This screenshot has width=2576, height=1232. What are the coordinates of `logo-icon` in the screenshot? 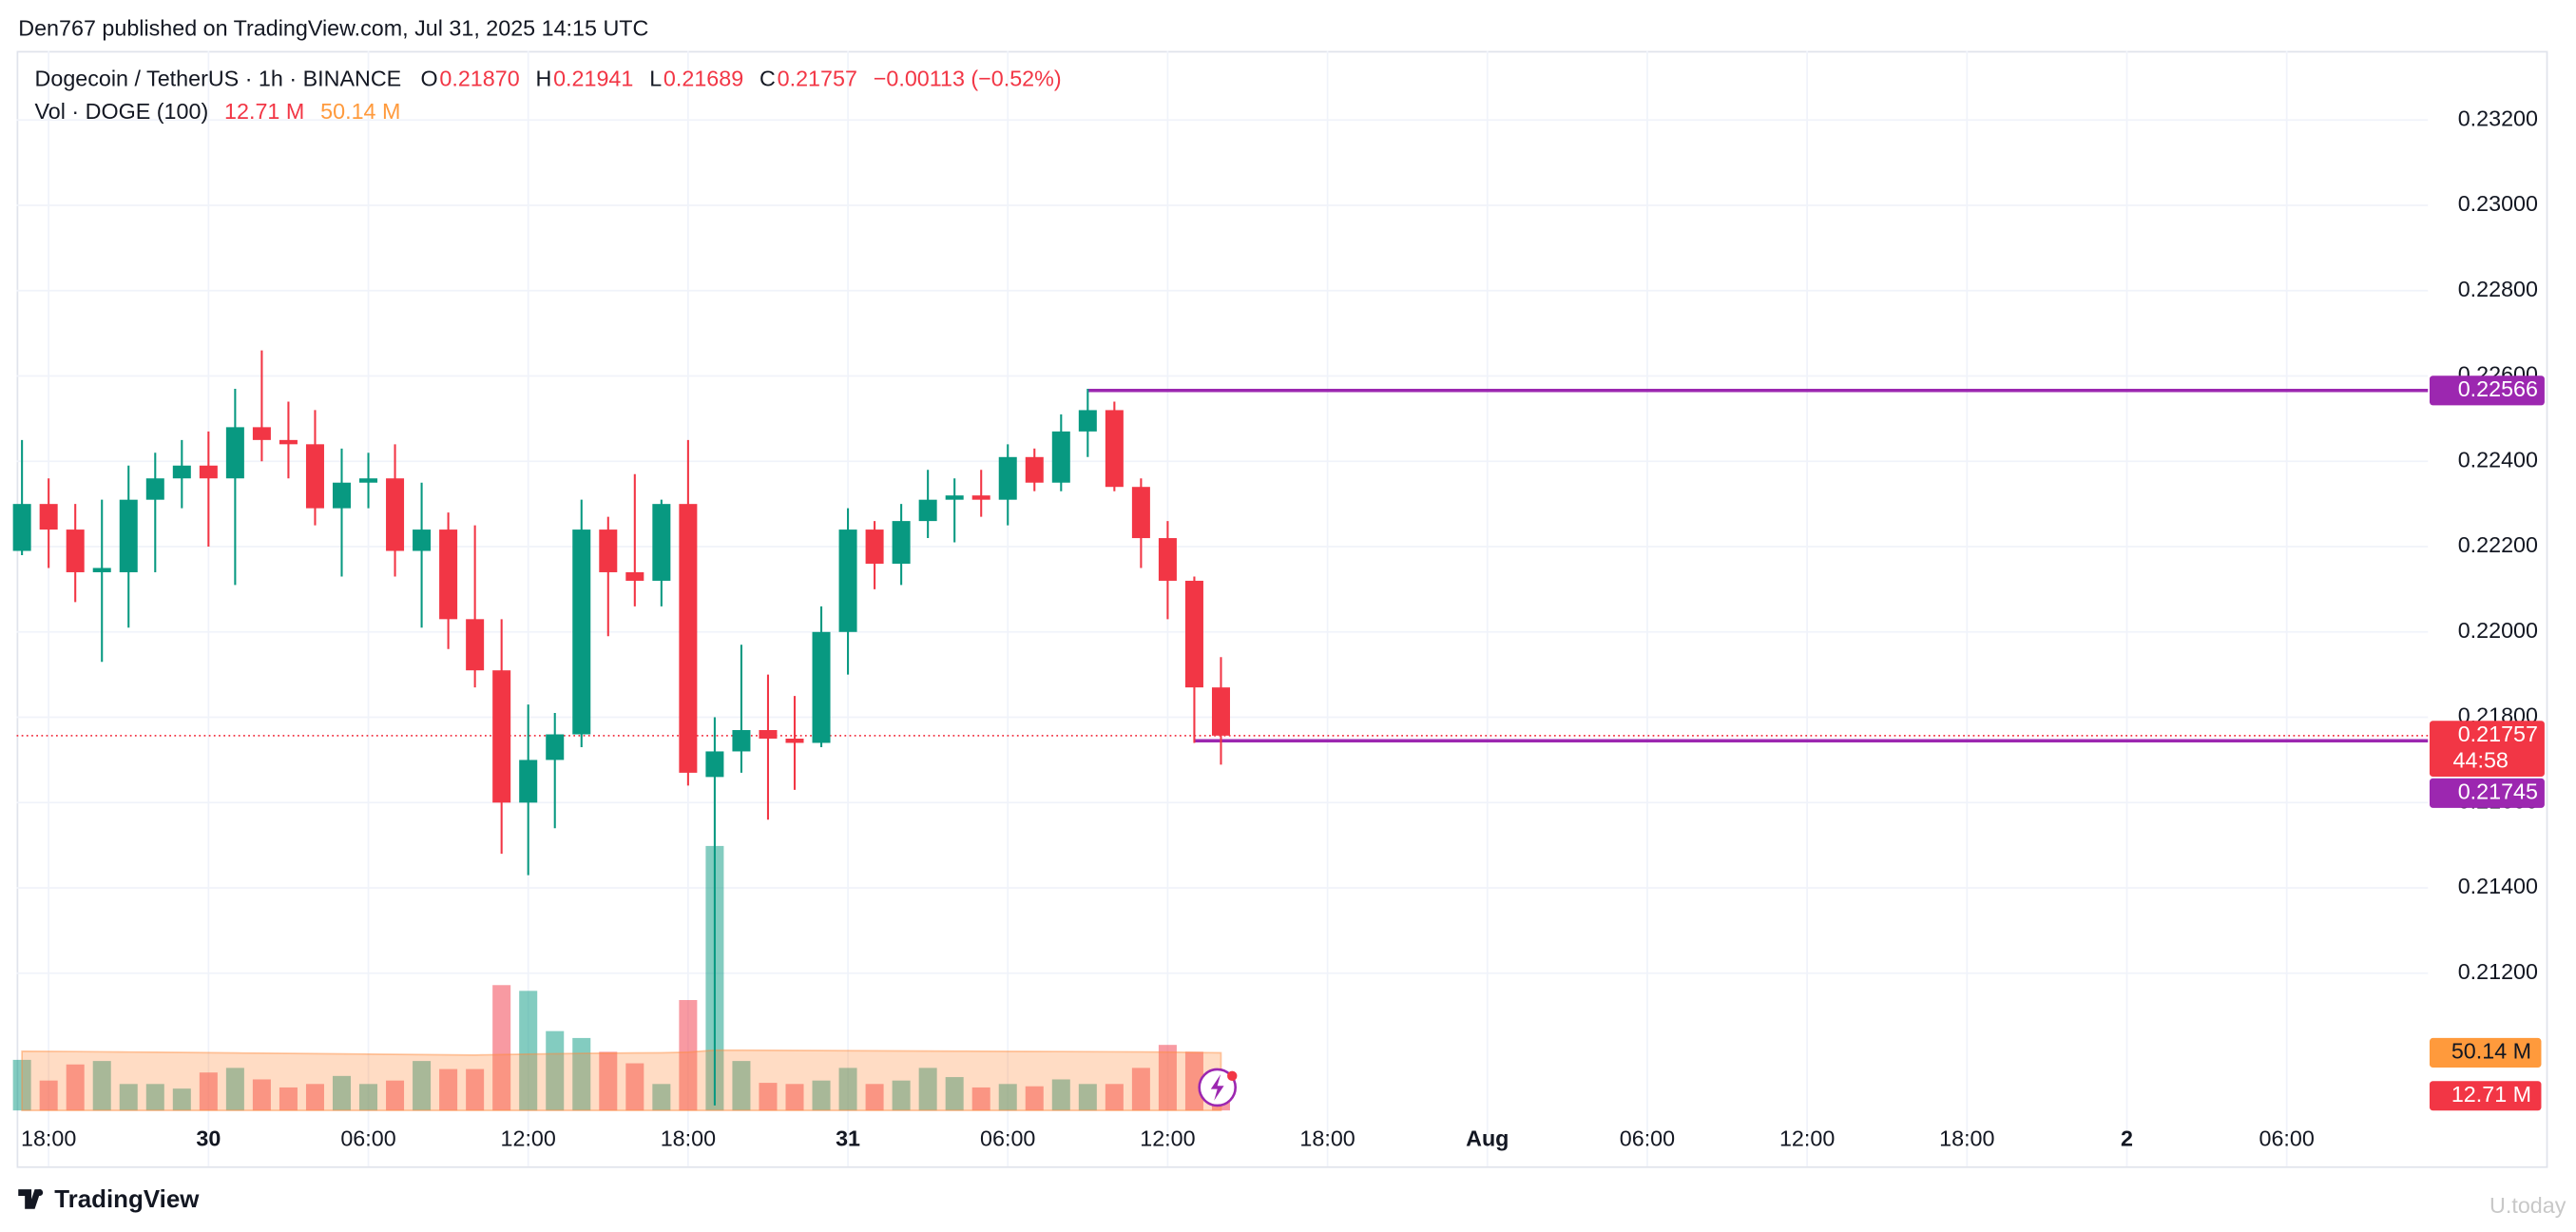 It's located at (30, 1199).